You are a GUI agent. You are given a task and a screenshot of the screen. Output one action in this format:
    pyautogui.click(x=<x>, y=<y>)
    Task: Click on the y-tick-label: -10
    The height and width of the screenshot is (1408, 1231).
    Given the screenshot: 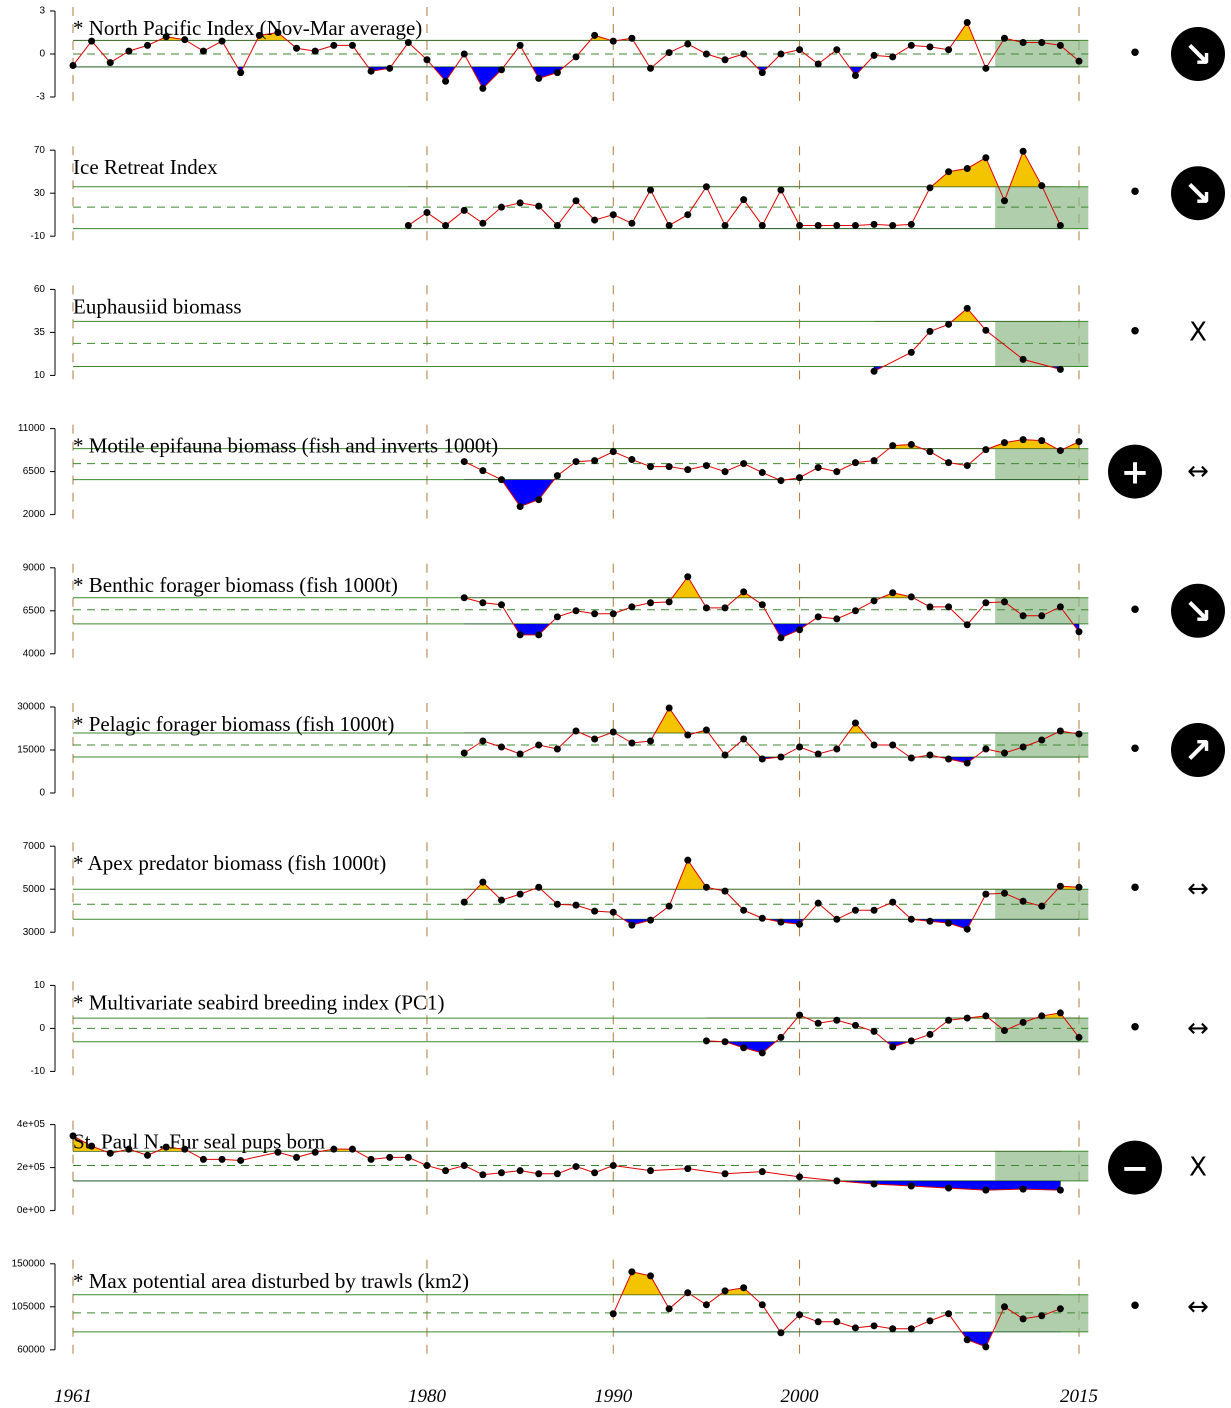 What is the action you would take?
    pyautogui.click(x=38, y=1071)
    